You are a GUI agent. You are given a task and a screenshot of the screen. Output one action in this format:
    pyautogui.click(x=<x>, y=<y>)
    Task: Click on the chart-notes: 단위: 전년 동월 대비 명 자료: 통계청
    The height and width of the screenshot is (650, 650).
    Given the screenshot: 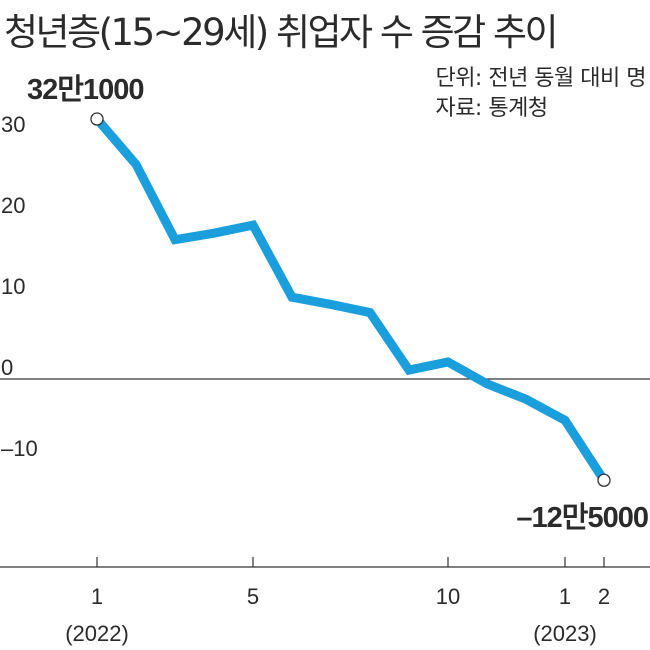 What is the action you would take?
    pyautogui.click(x=540, y=94)
    